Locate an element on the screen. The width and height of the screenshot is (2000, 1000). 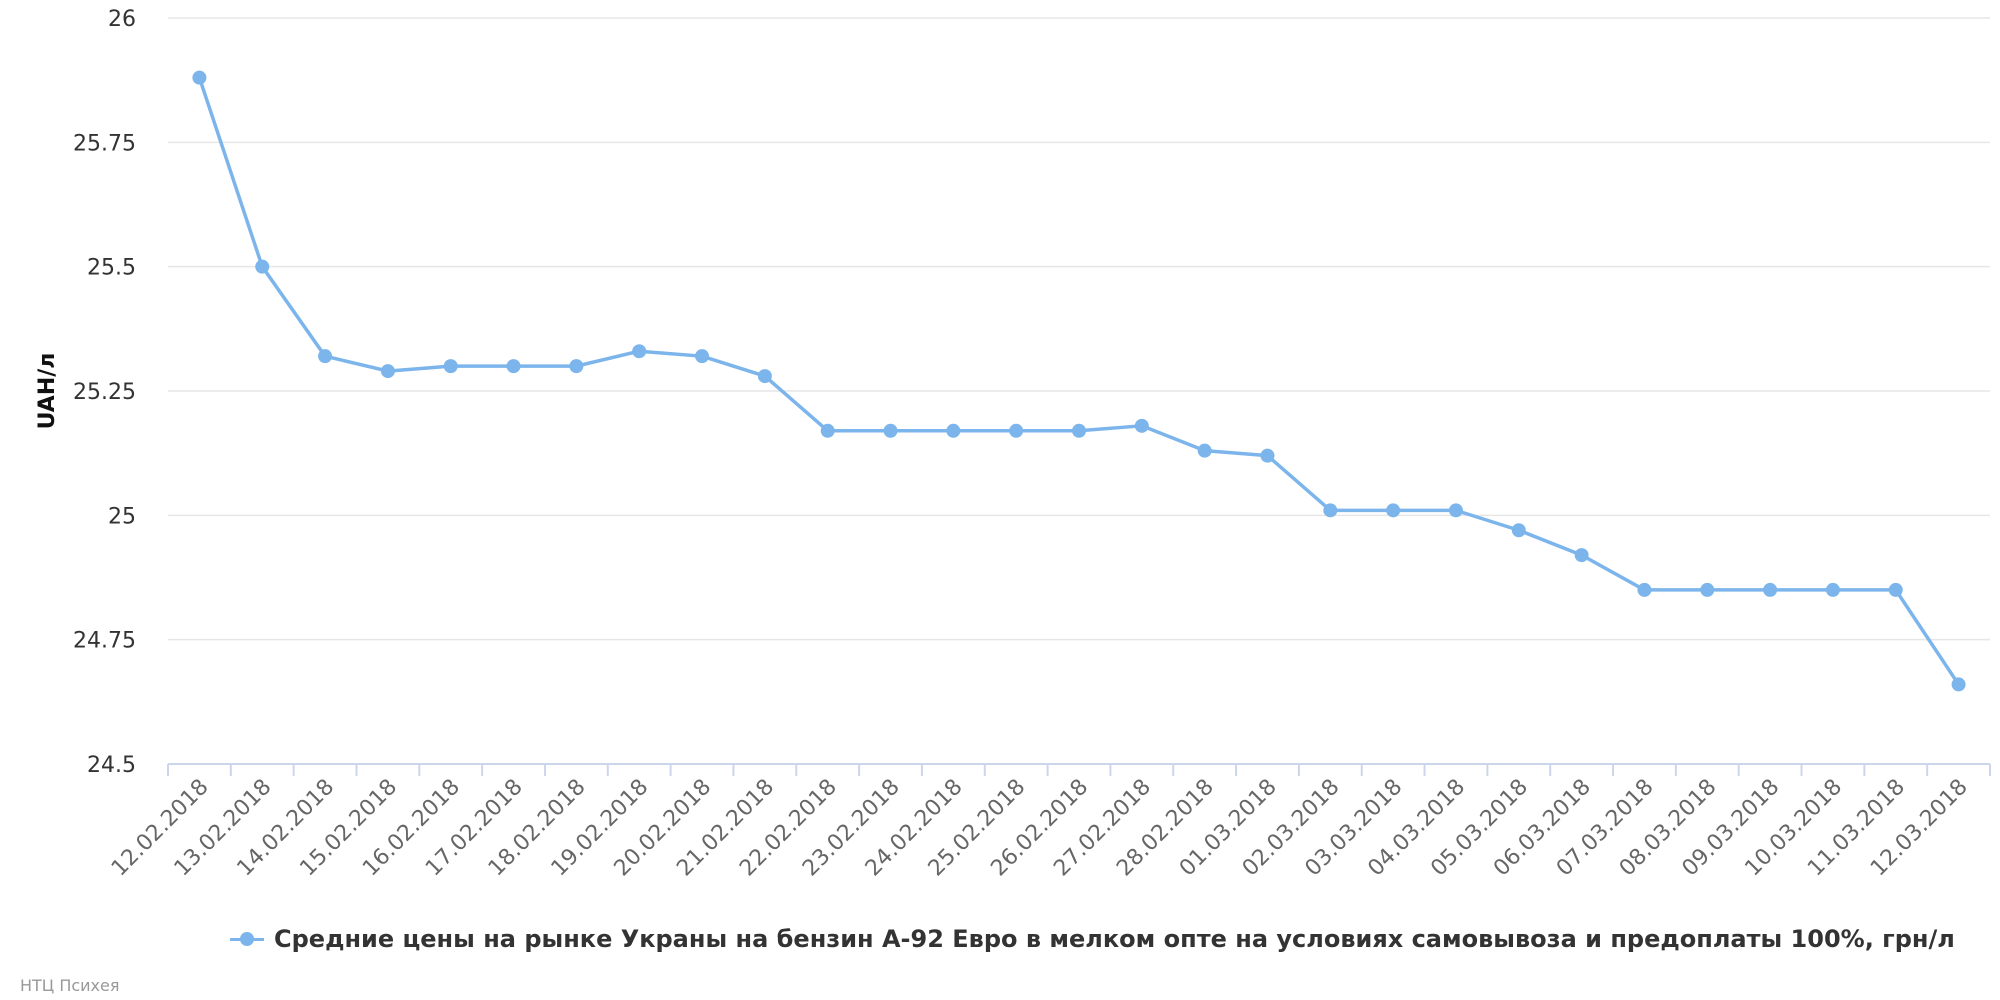
y-tick-label: 25 is located at coordinates (122, 516).